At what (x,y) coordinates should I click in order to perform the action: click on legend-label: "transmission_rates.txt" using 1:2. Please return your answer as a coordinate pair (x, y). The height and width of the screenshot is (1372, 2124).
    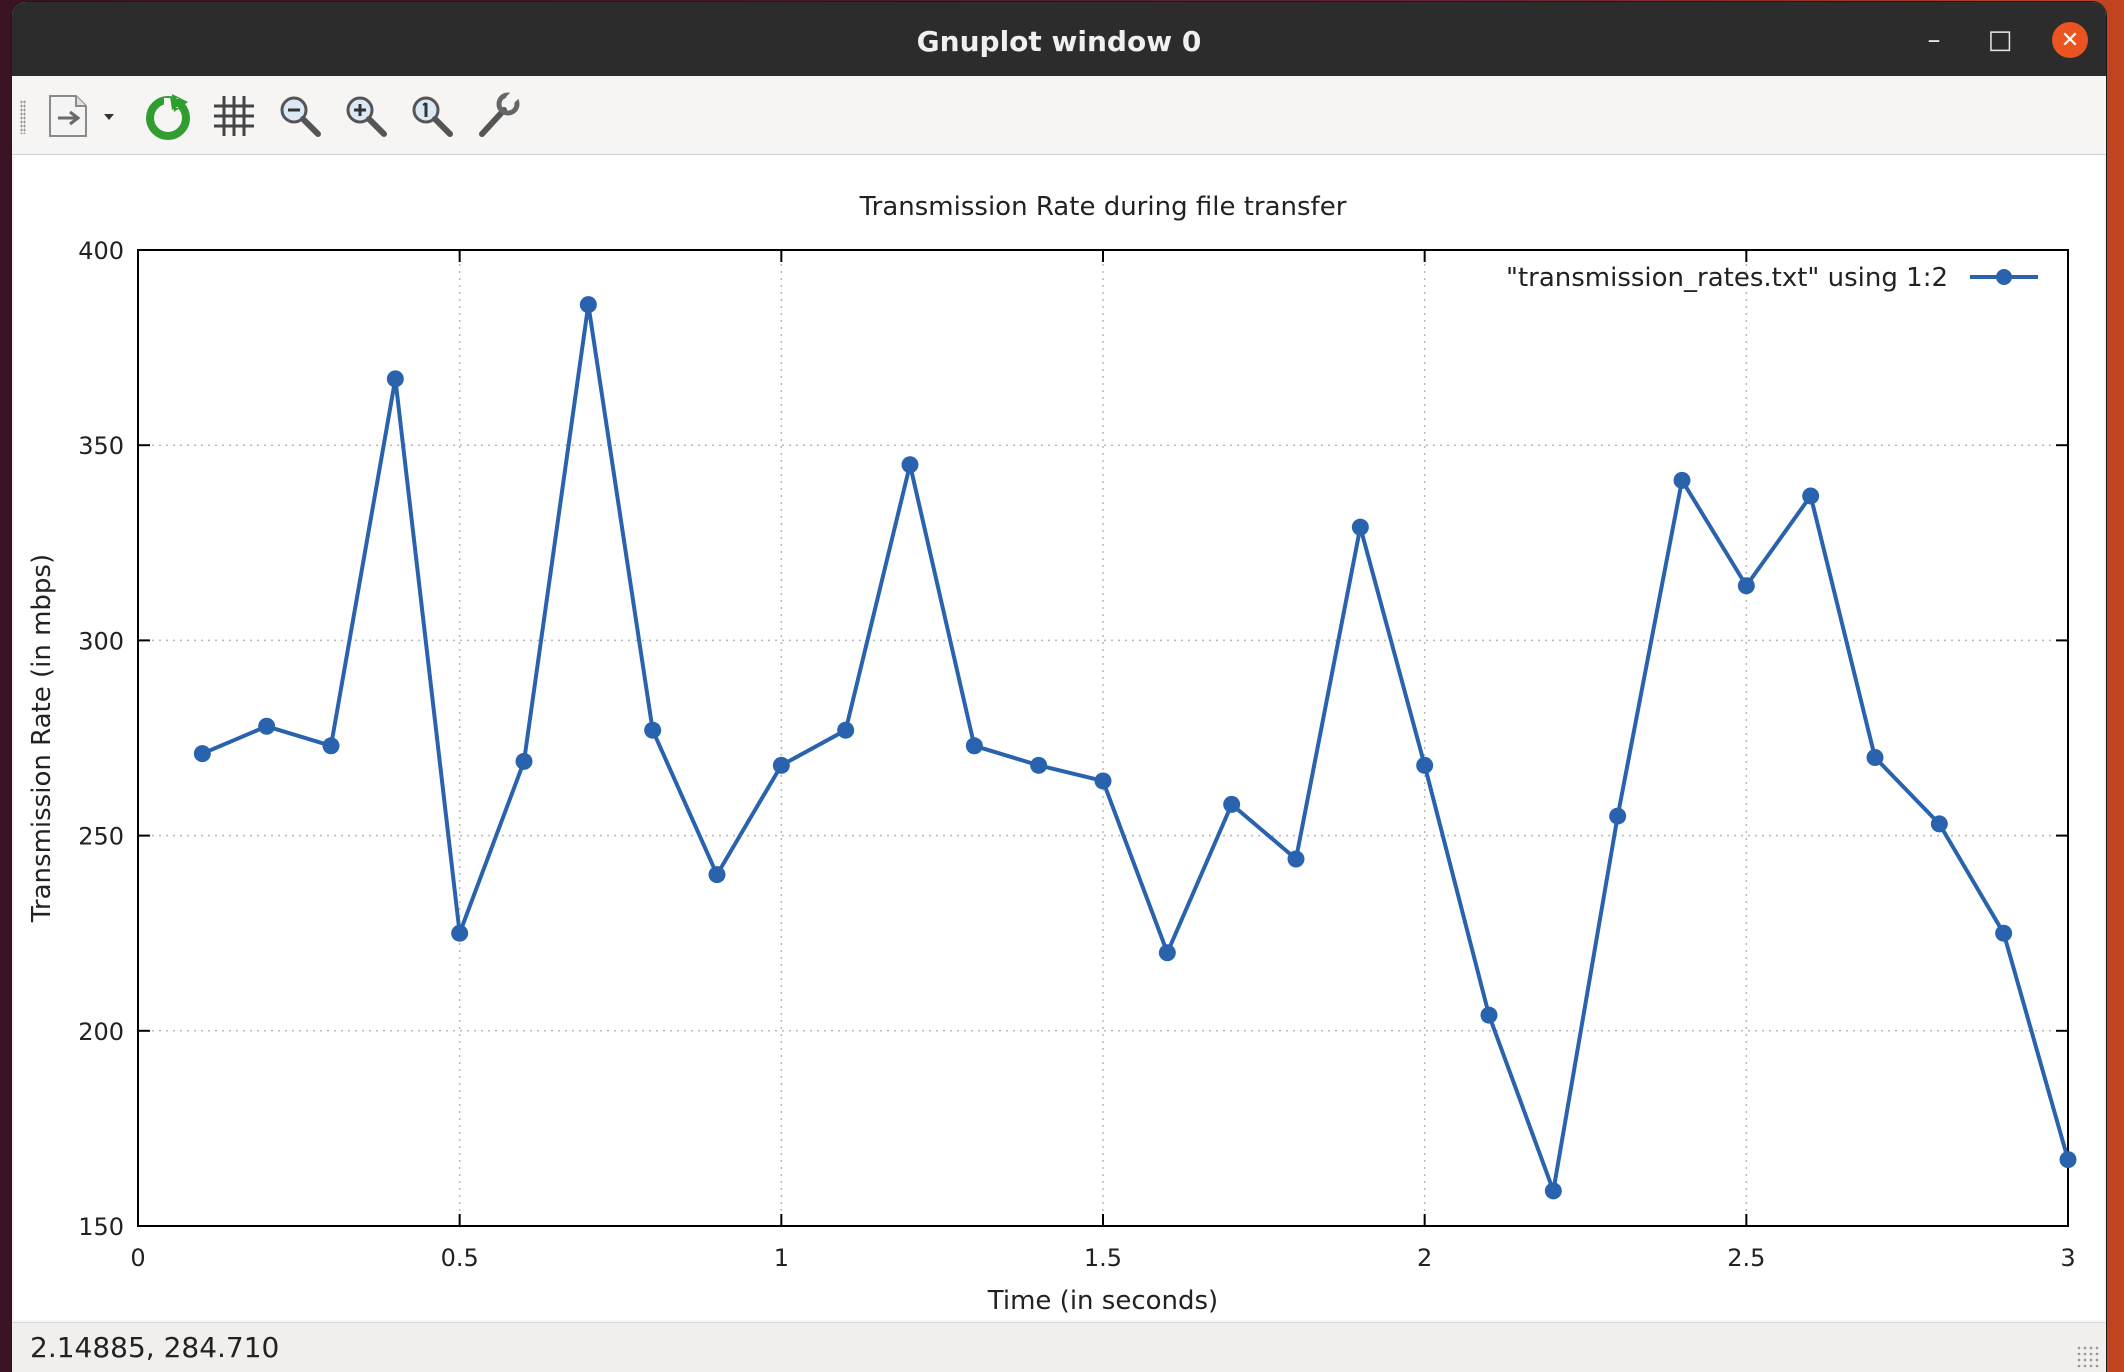
    Looking at the image, I should click on (1727, 278).